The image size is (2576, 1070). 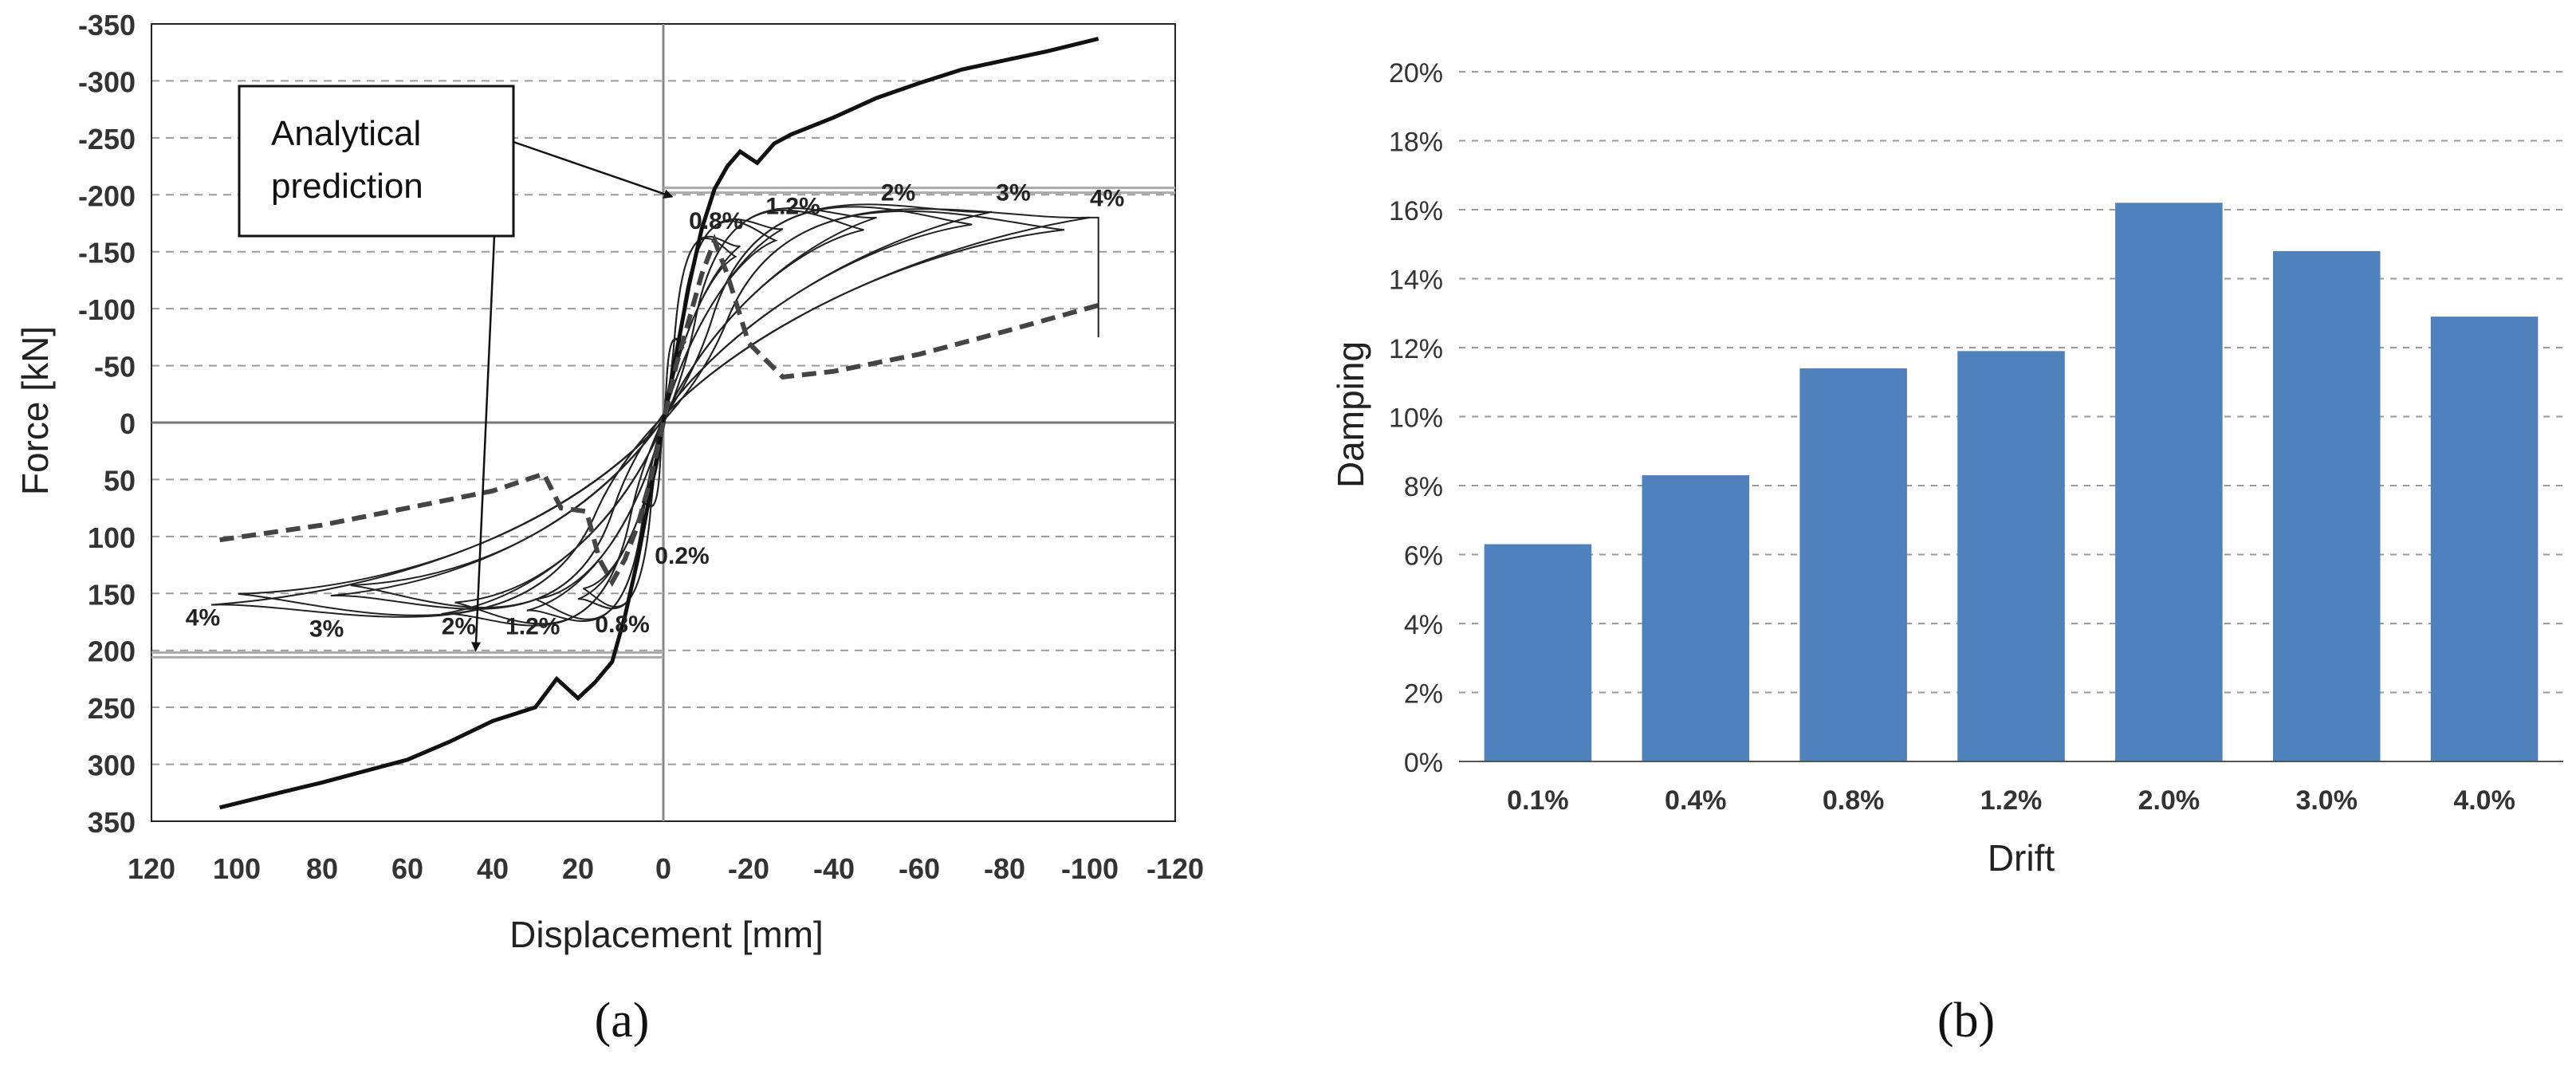 What do you see at coordinates (1854, 800) in the screenshot?
I see `b-x-tick-label: 0.8%` at bounding box center [1854, 800].